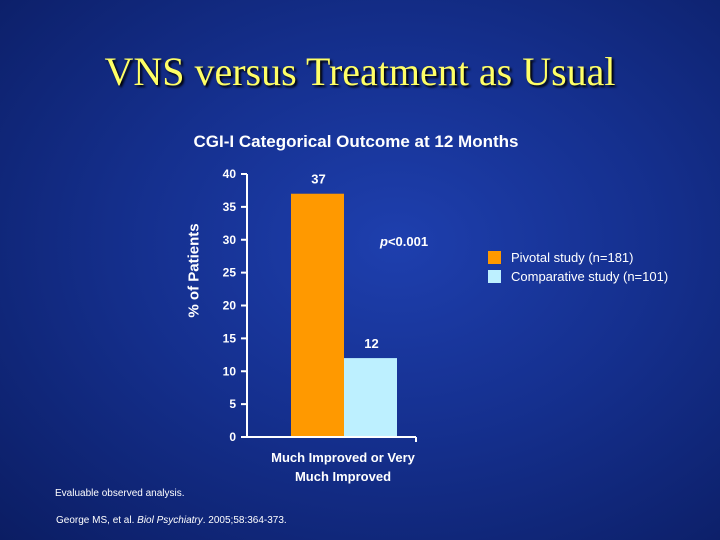  What do you see at coordinates (230, 240) in the screenshot?
I see `y-tick-label: 30` at bounding box center [230, 240].